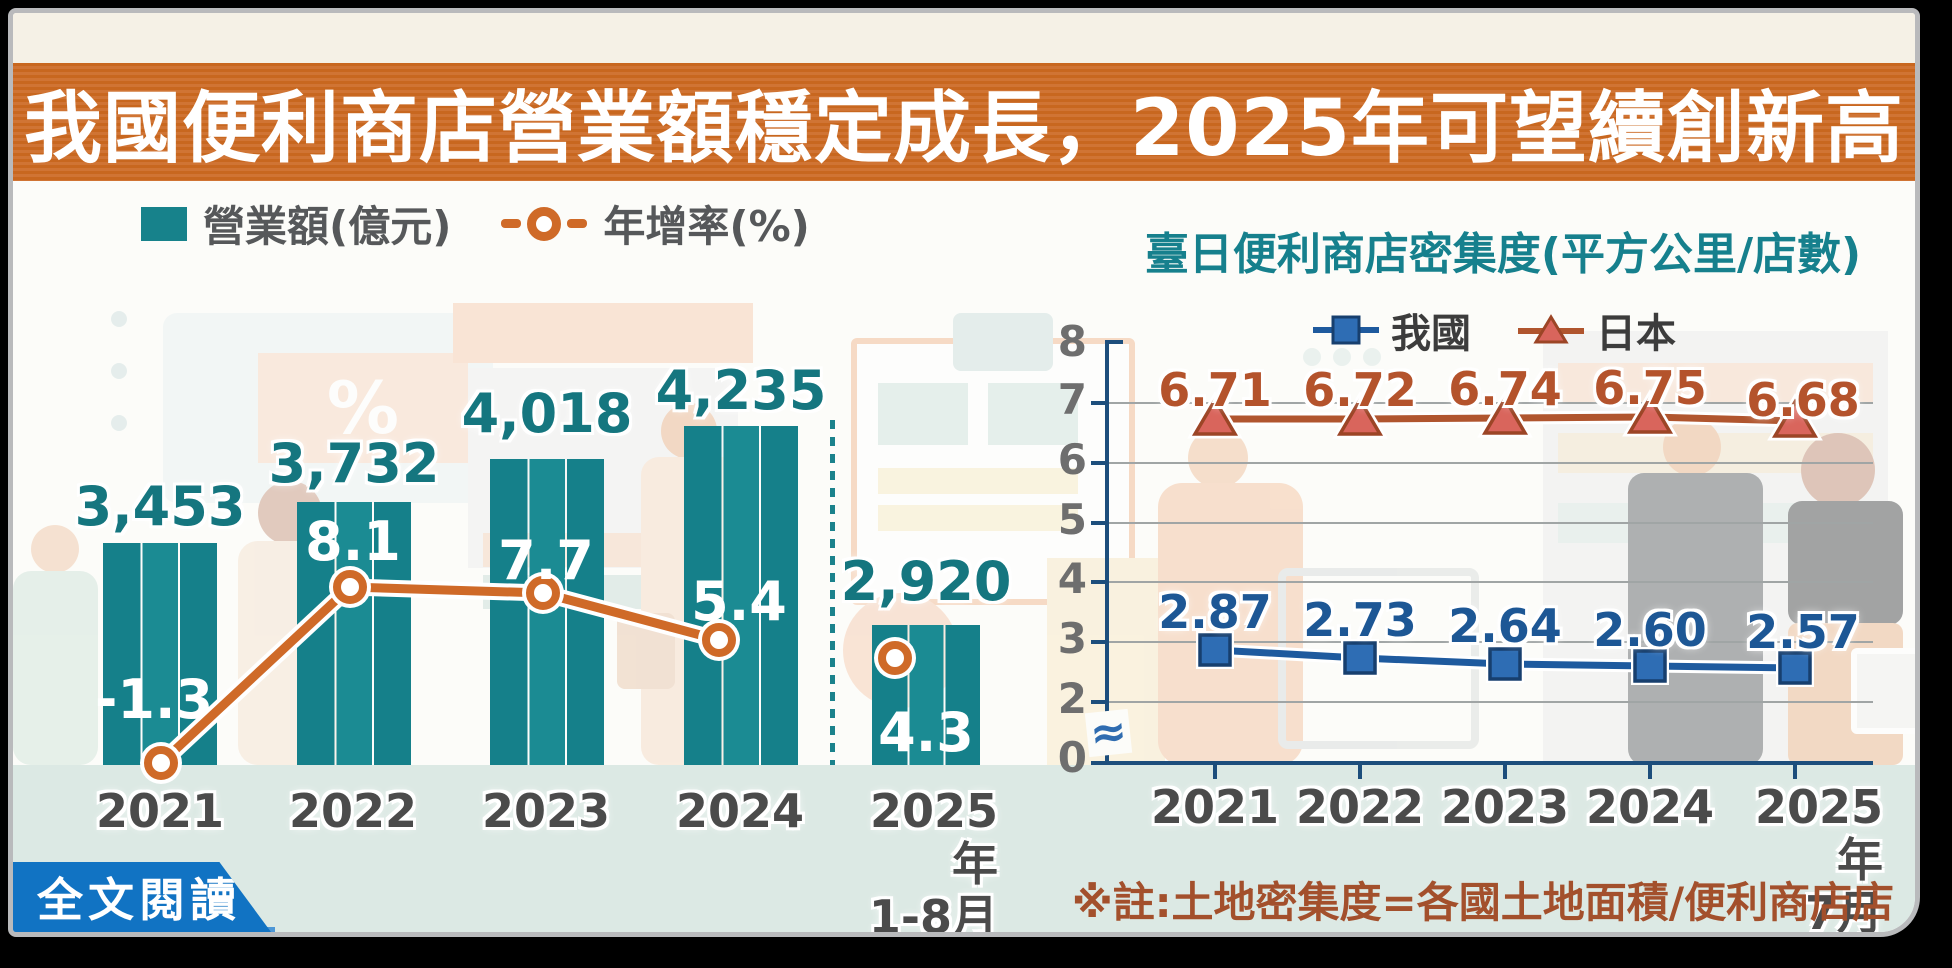  What do you see at coordinates (1838, 470) in the screenshot?
I see `woman-right-hair` at bounding box center [1838, 470].